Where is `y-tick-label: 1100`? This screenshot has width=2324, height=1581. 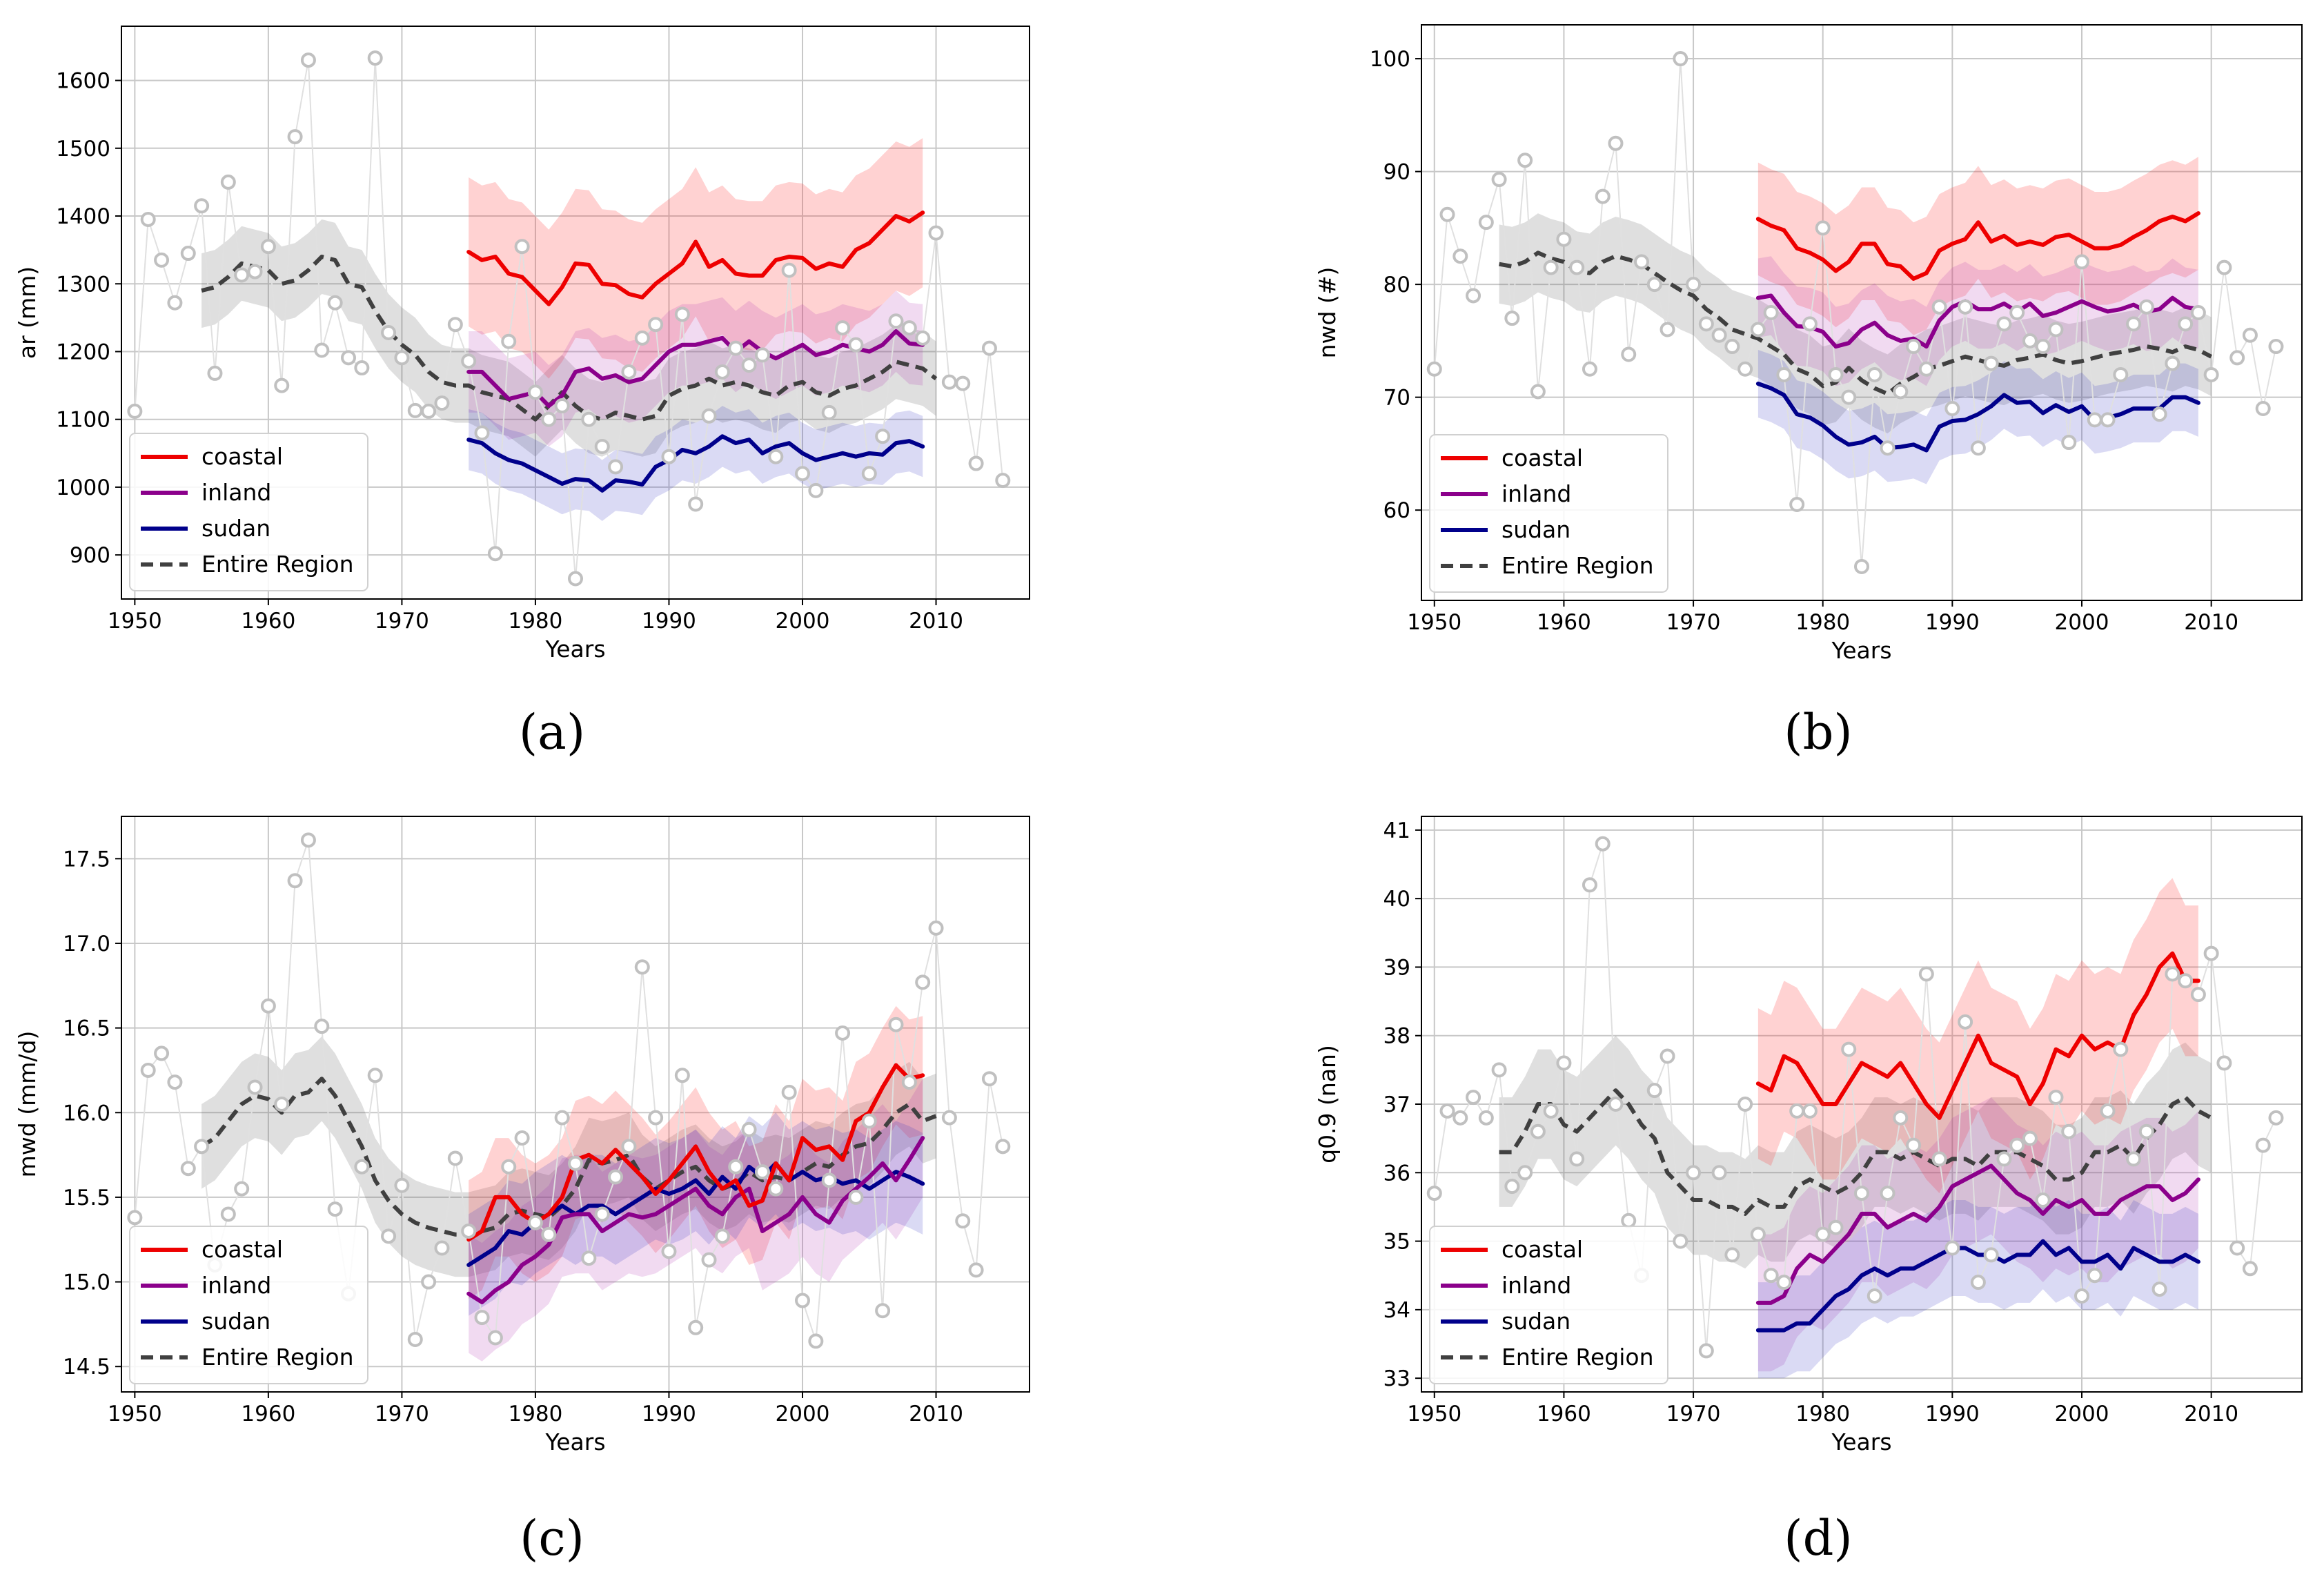
y-tick-label: 1100 is located at coordinates (83, 420).